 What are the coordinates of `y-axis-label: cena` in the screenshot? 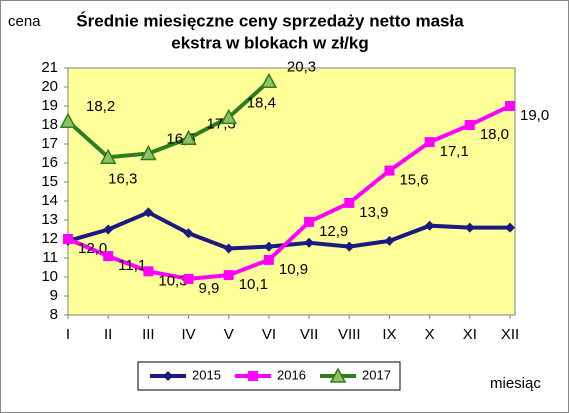 It's located at (24, 21).